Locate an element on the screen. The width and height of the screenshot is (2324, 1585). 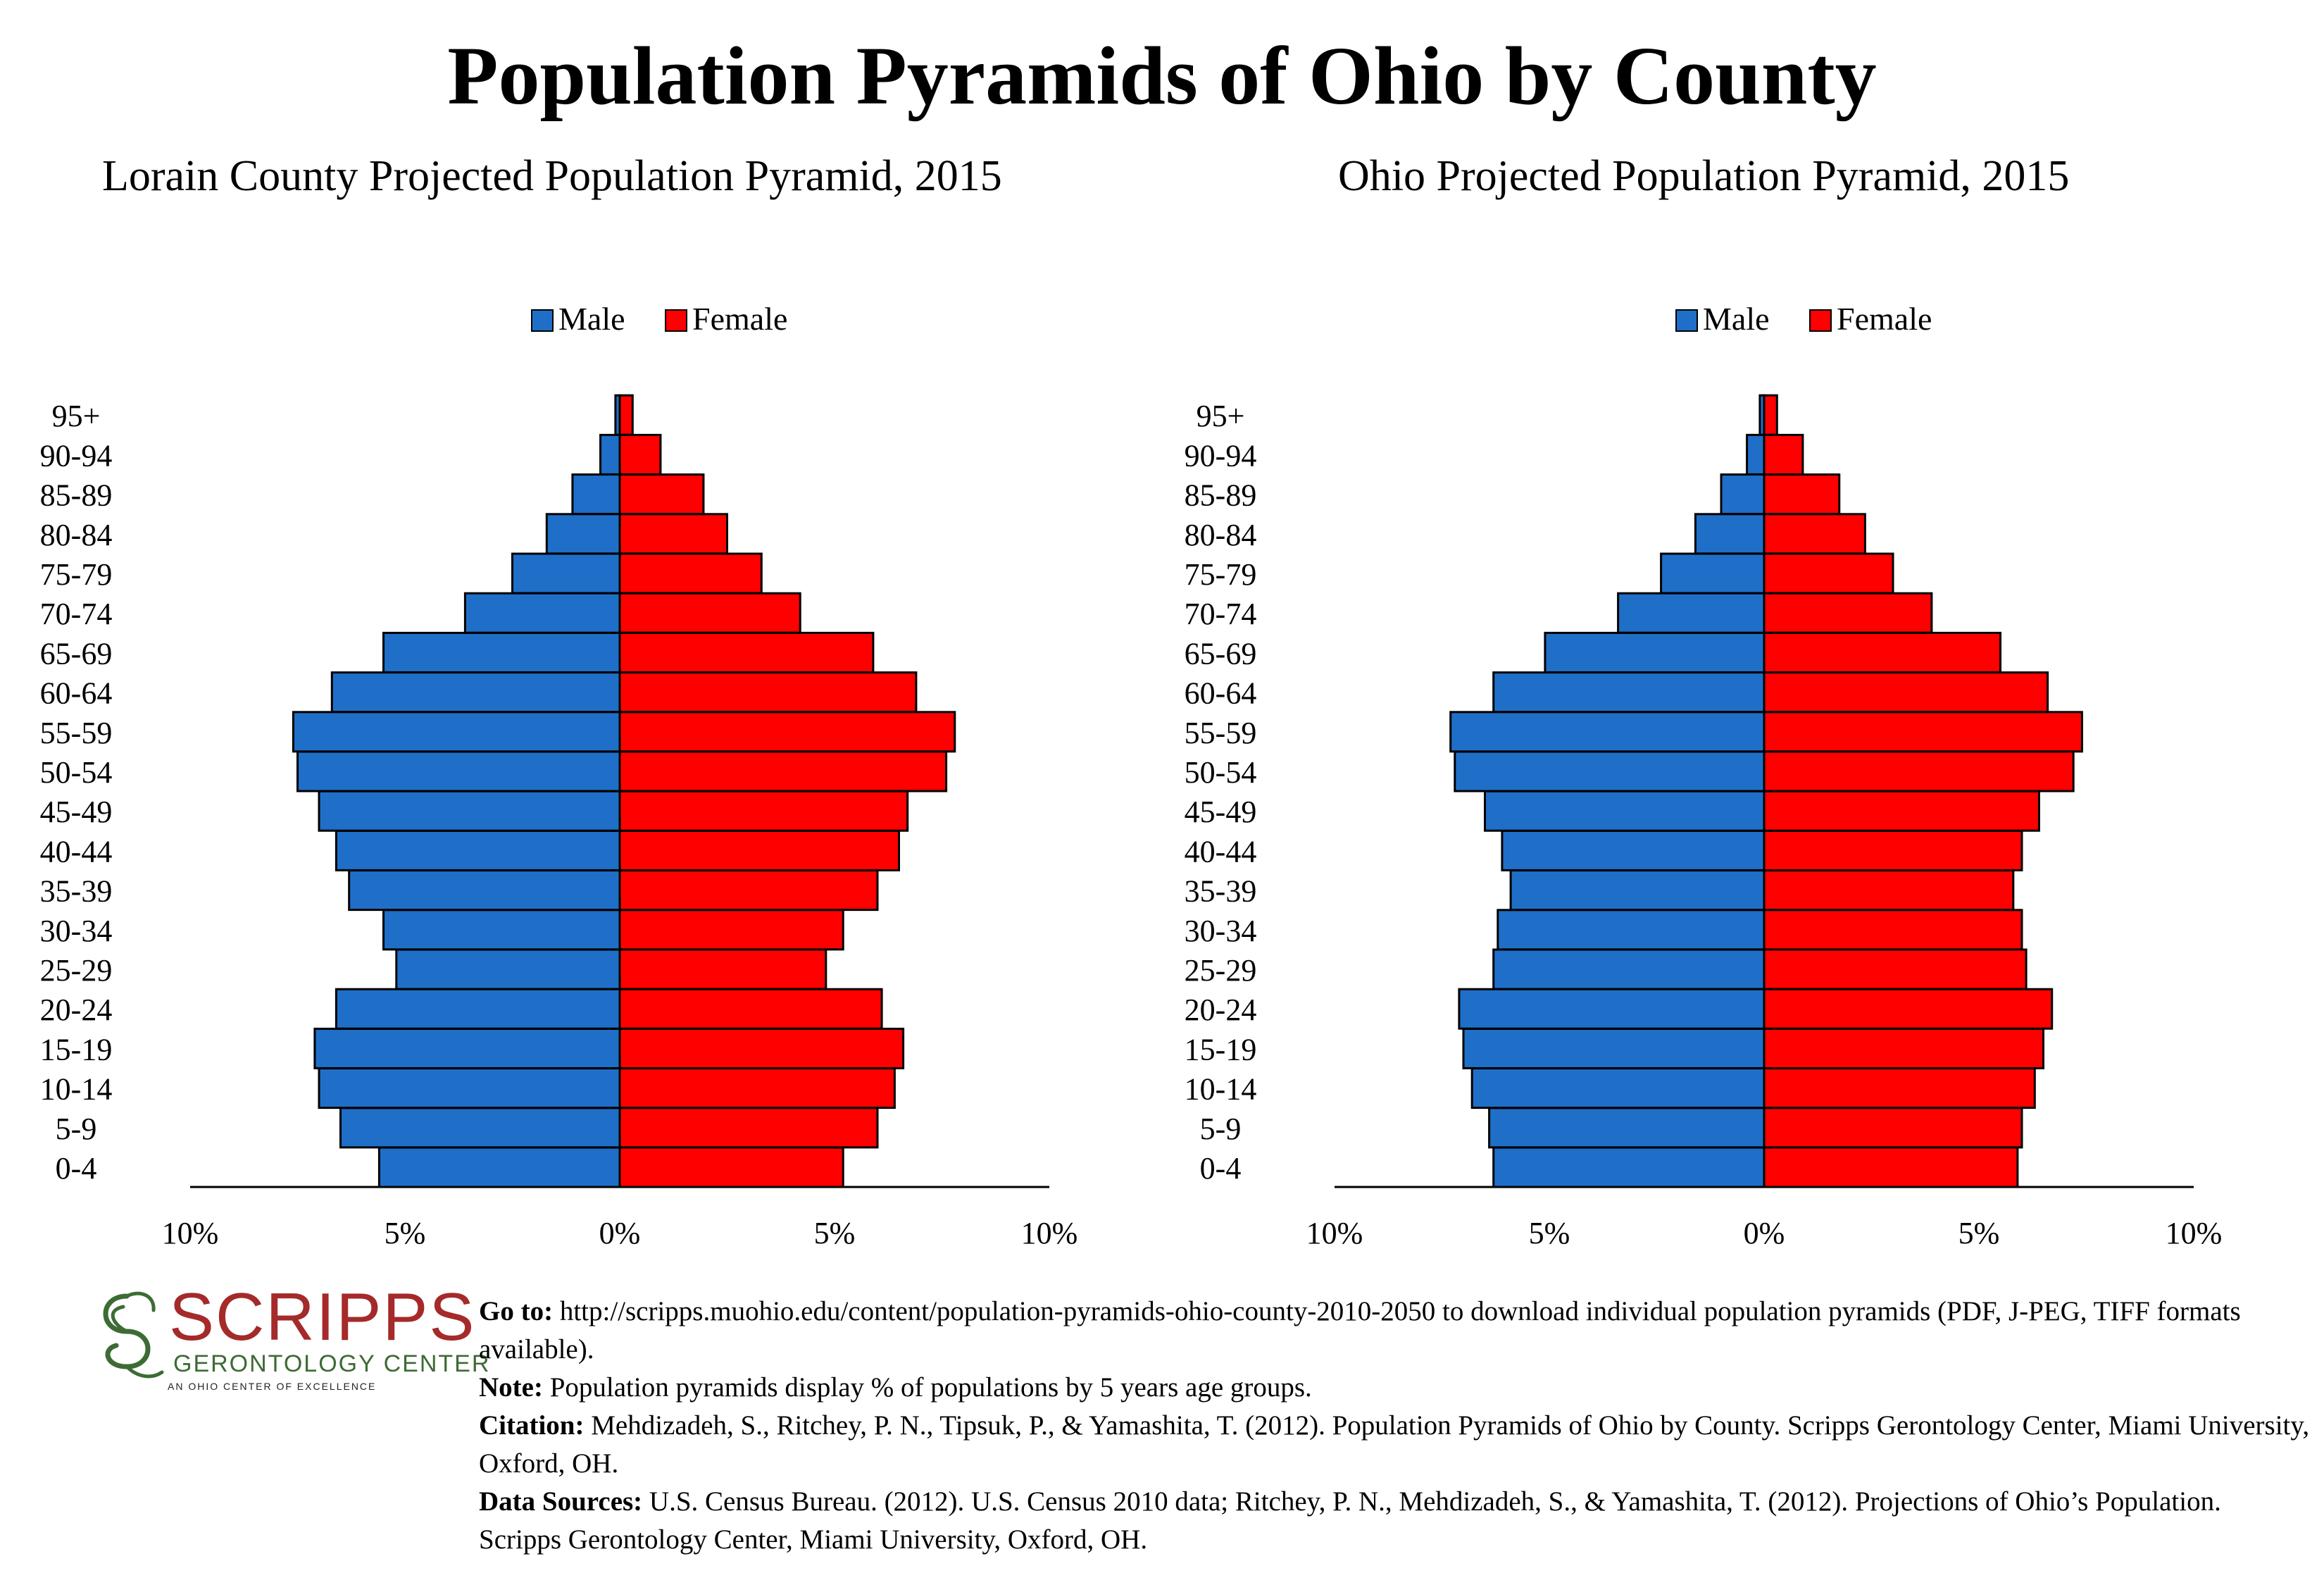
x-tick-label: 5% is located at coordinates (835, 1233).